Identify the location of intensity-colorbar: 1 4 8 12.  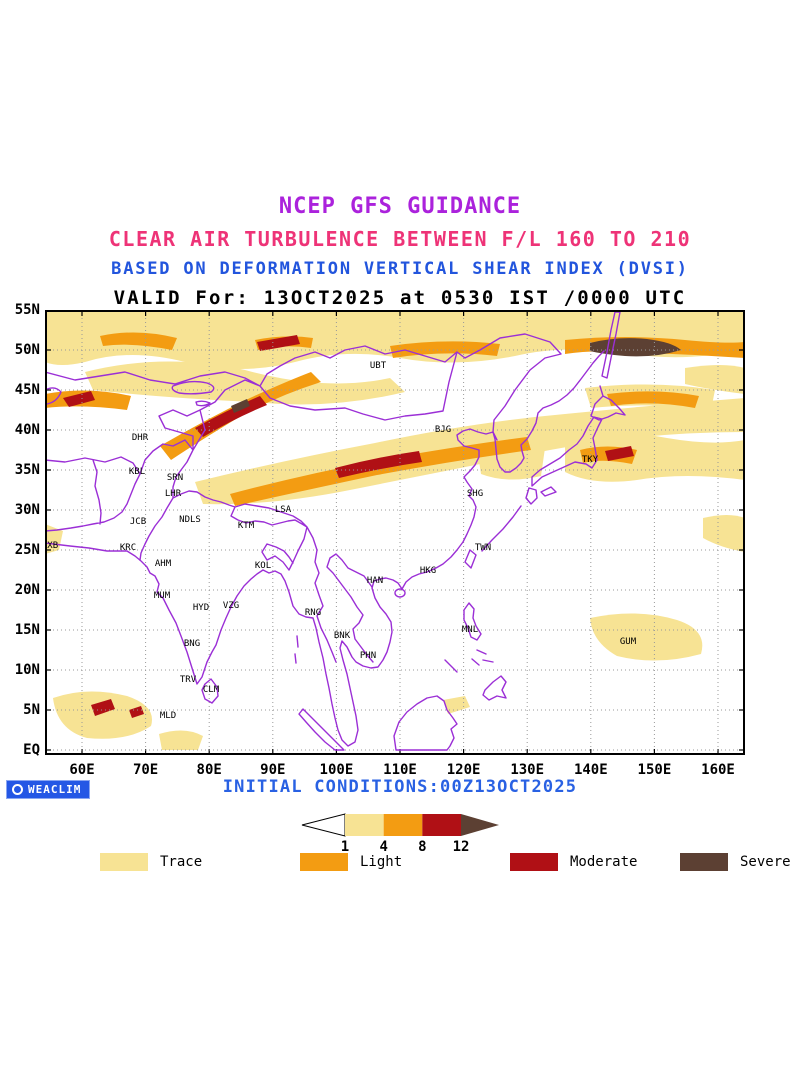
(400, 836).